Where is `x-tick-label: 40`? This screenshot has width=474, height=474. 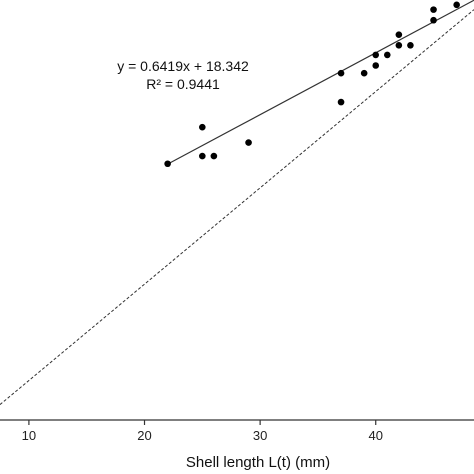
x-tick-label: 40 is located at coordinates (375, 435).